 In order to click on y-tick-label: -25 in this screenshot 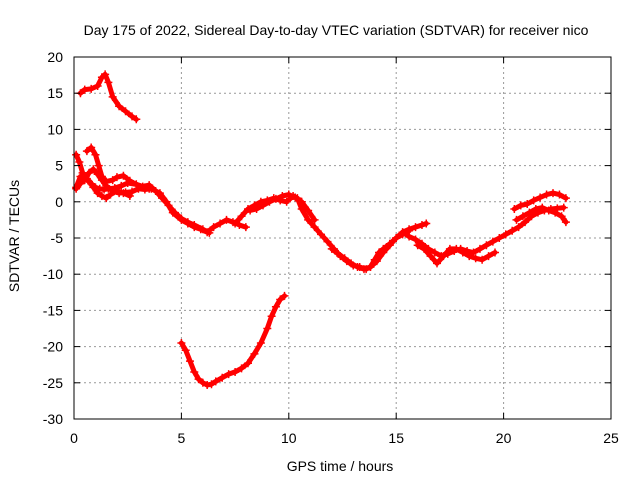, I will do `click(53, 383)`.